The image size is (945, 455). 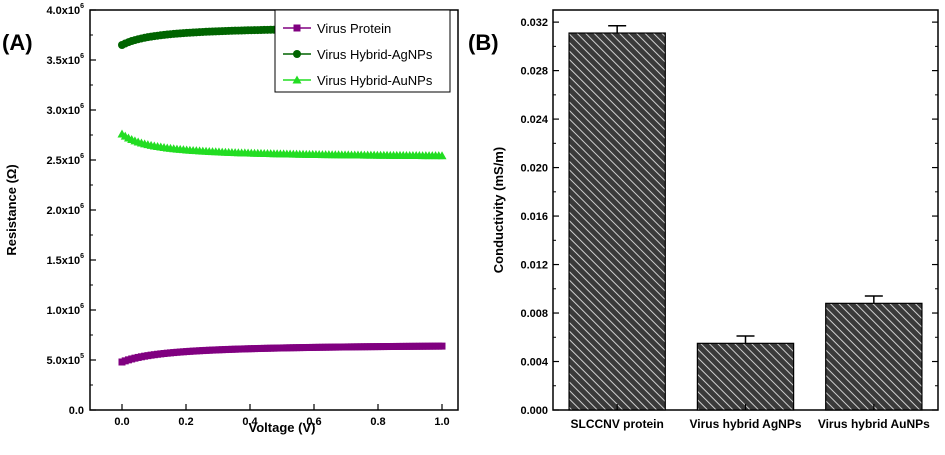 I want to click on b-y-tick-label: 0.024, so click(x=534, y=120).